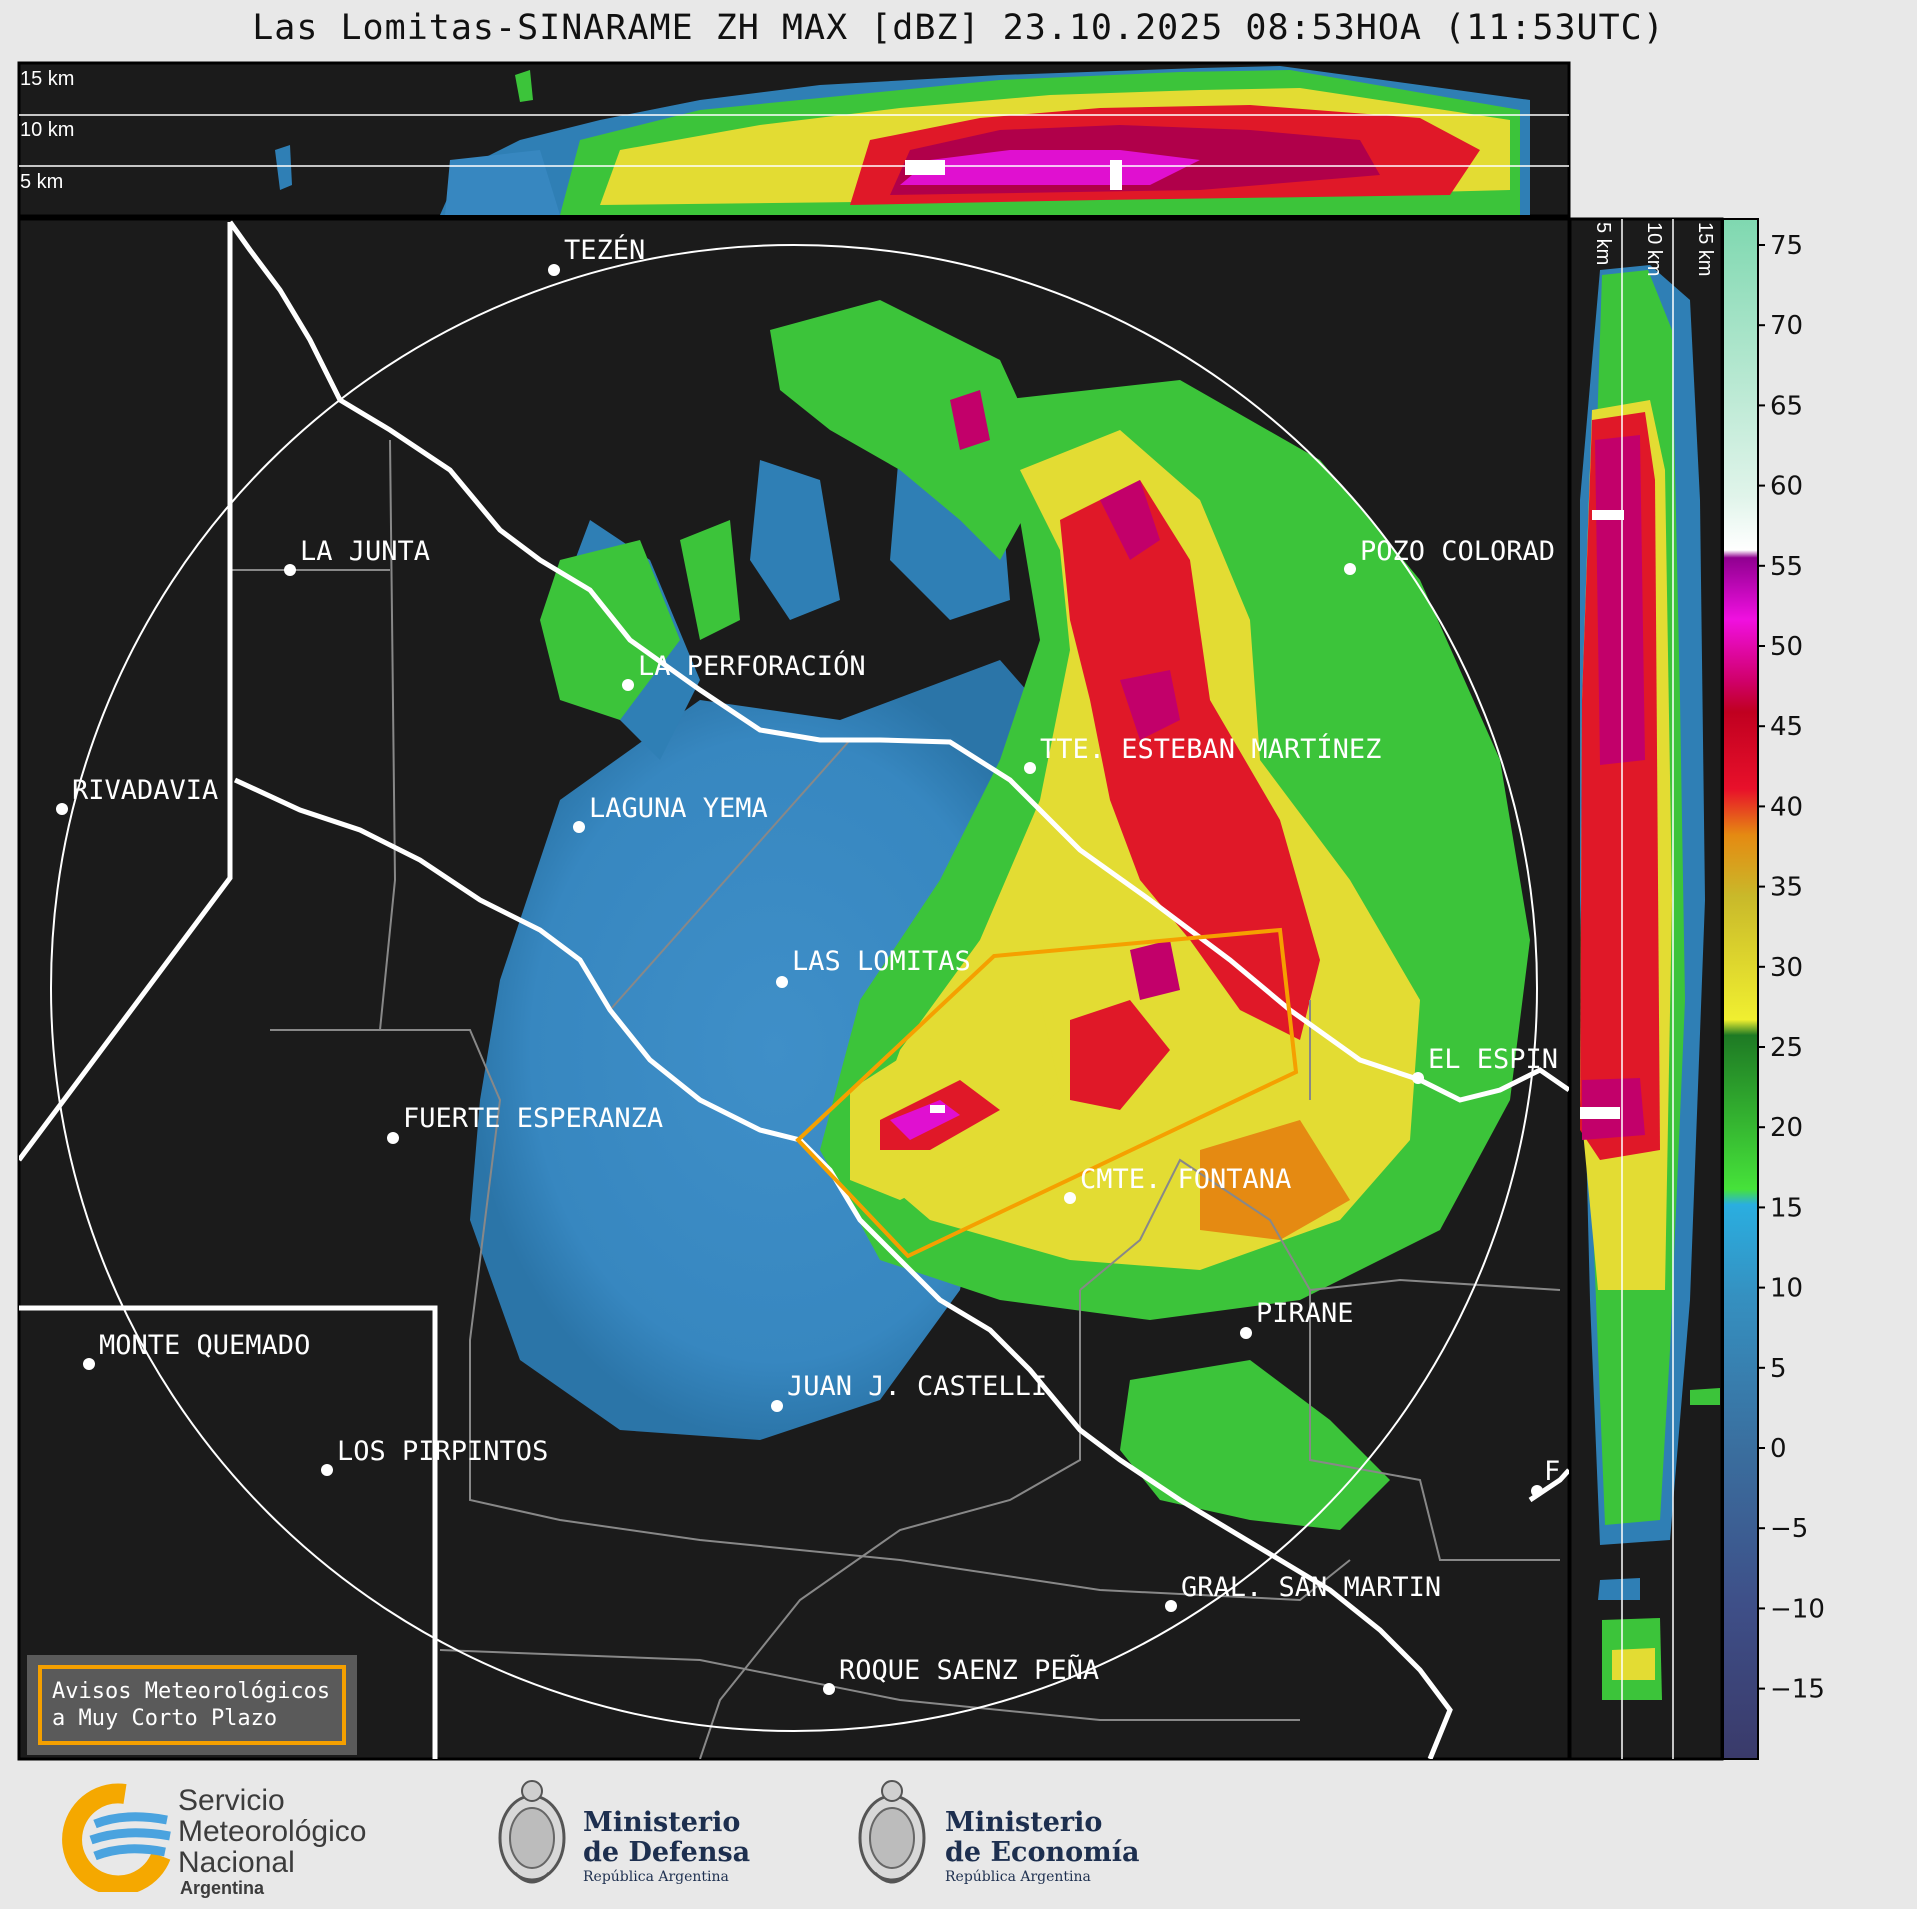  I want to click on warning-box-line: Avisos Meteorológicos, so click(191, 1691).